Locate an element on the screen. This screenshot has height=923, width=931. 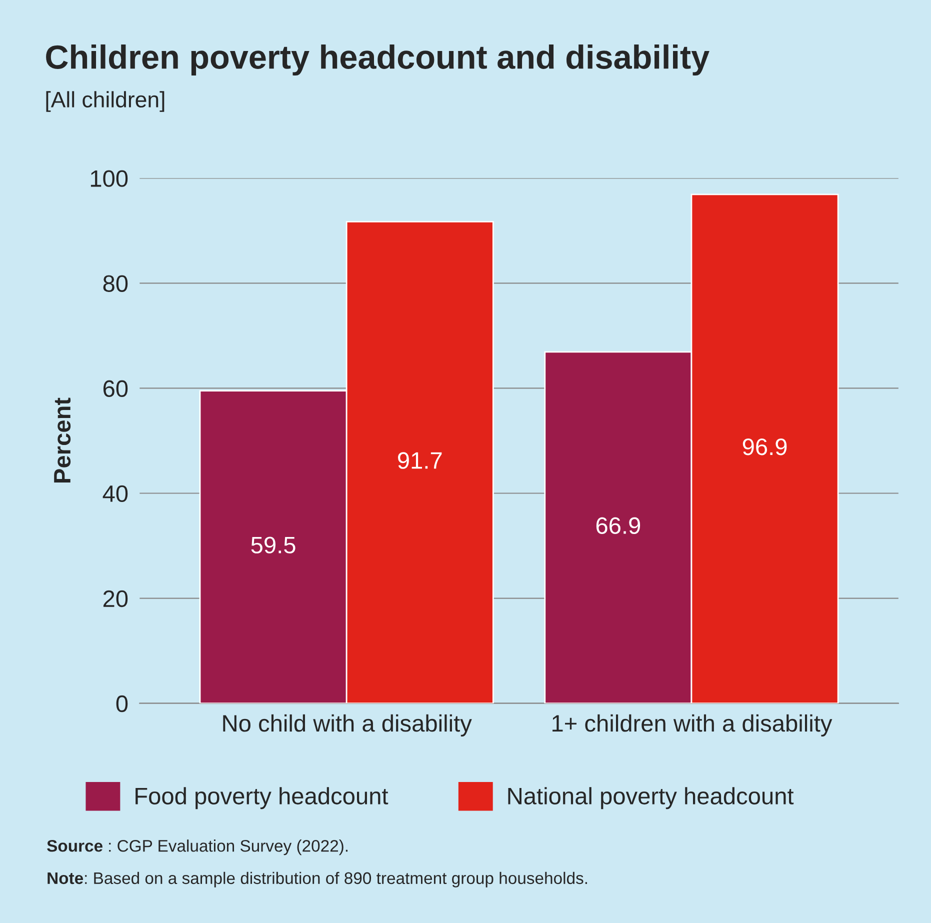
y-tick-label: 20 is located at coordinates (115, 599).